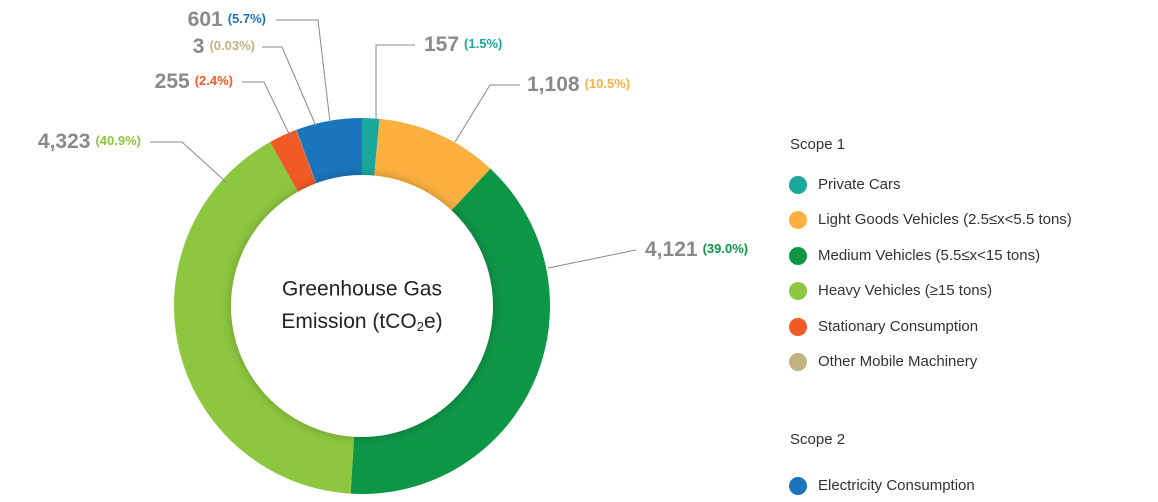 The width and height of the screenshot is (1158, 502). I want to click on donut-center, so click(362, 306).